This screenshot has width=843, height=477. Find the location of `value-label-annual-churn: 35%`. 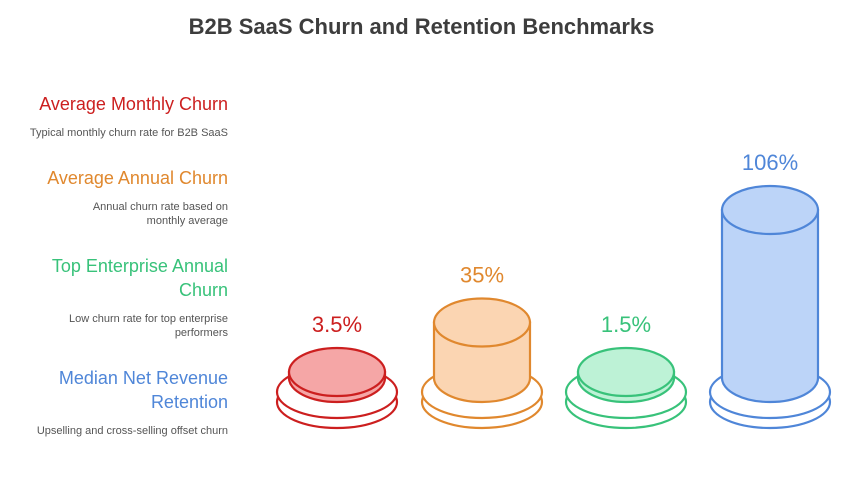

value-label-annual-churn: 35% is located at coordinates (482, 275).